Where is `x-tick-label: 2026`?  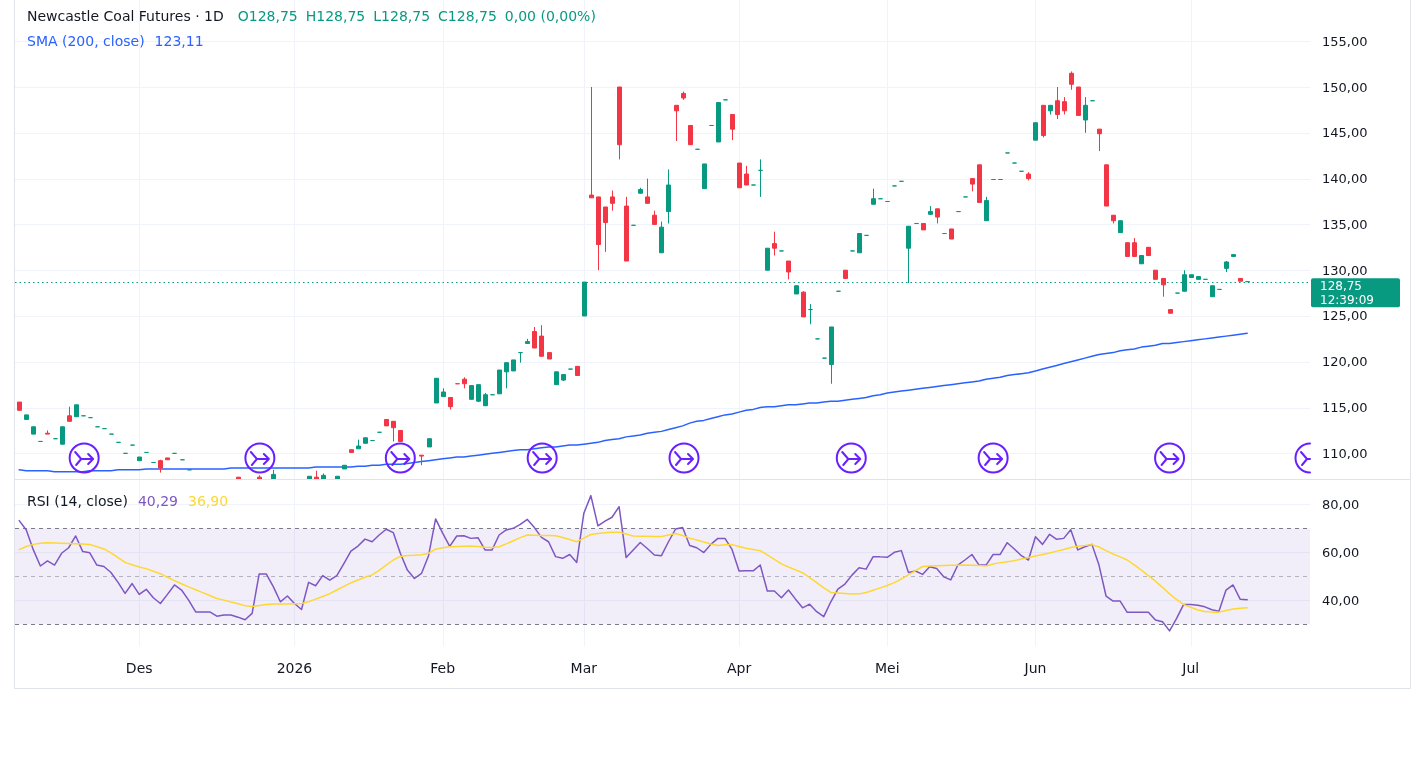
x-tick-label: 2026 is located at coordinates (294, 668).